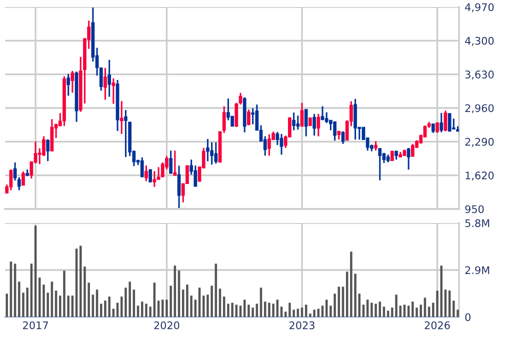 Image resolution: width=506 pixels, height=342 pixels. What do you see at coordinates (167, 325) in the screenshot?
I see `x-tick-label: 2020` at bounding box center [167, 325].